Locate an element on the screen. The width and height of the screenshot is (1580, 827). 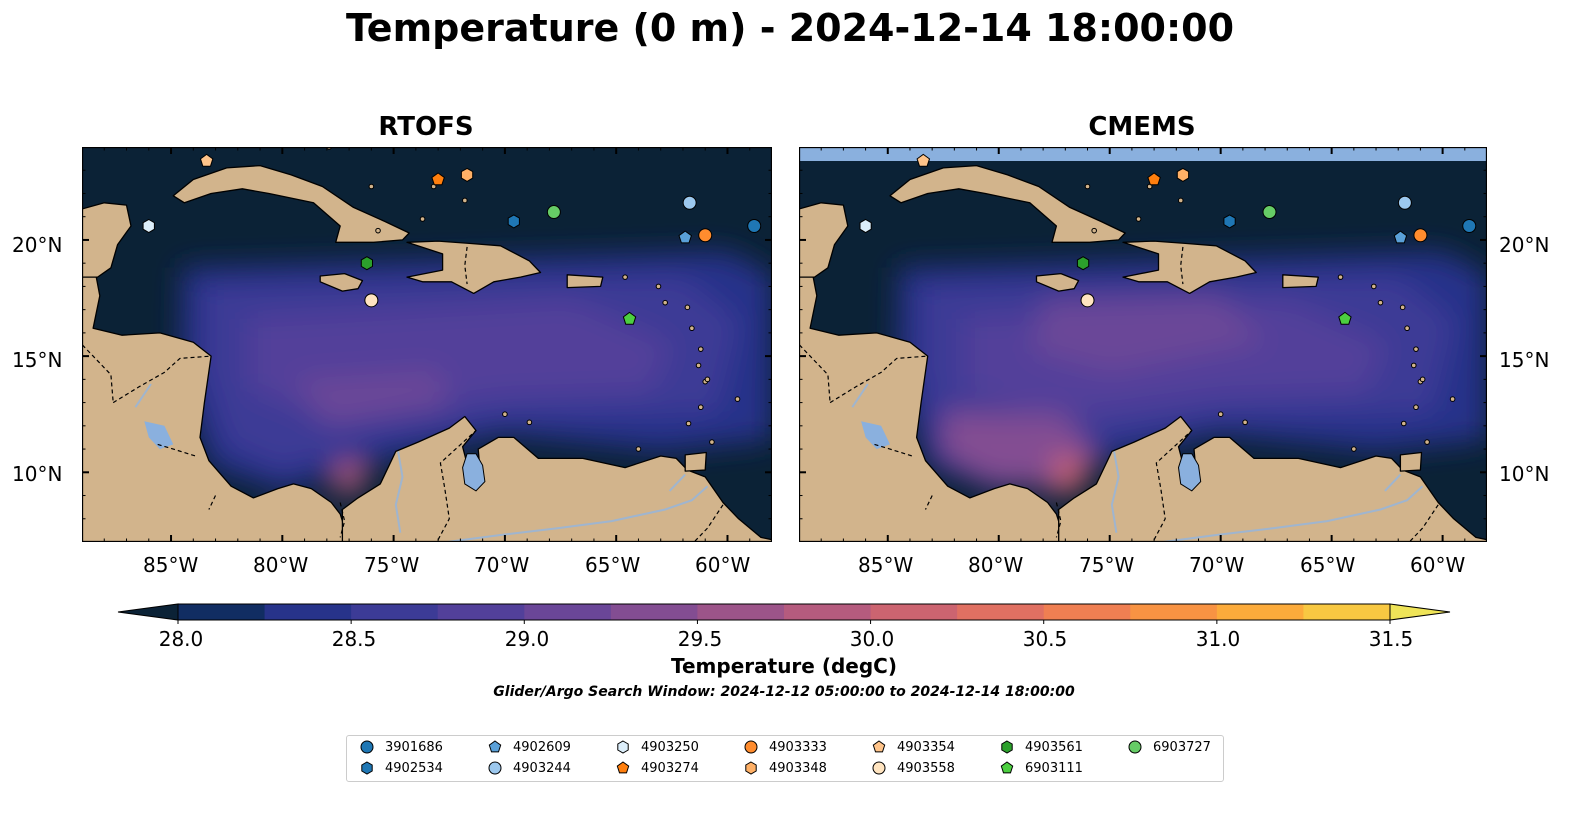
colorbar-extend-low is located at coordinates (148, 612).